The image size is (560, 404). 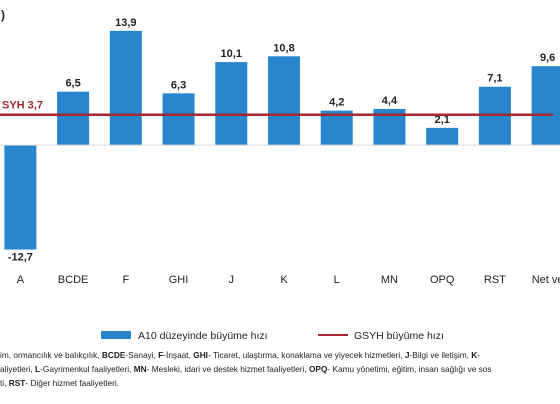 What do you see at coordinates (442, 120) in the screenshot?
I see `value-label-opq: 2,1` at bounding box center [442, 120].